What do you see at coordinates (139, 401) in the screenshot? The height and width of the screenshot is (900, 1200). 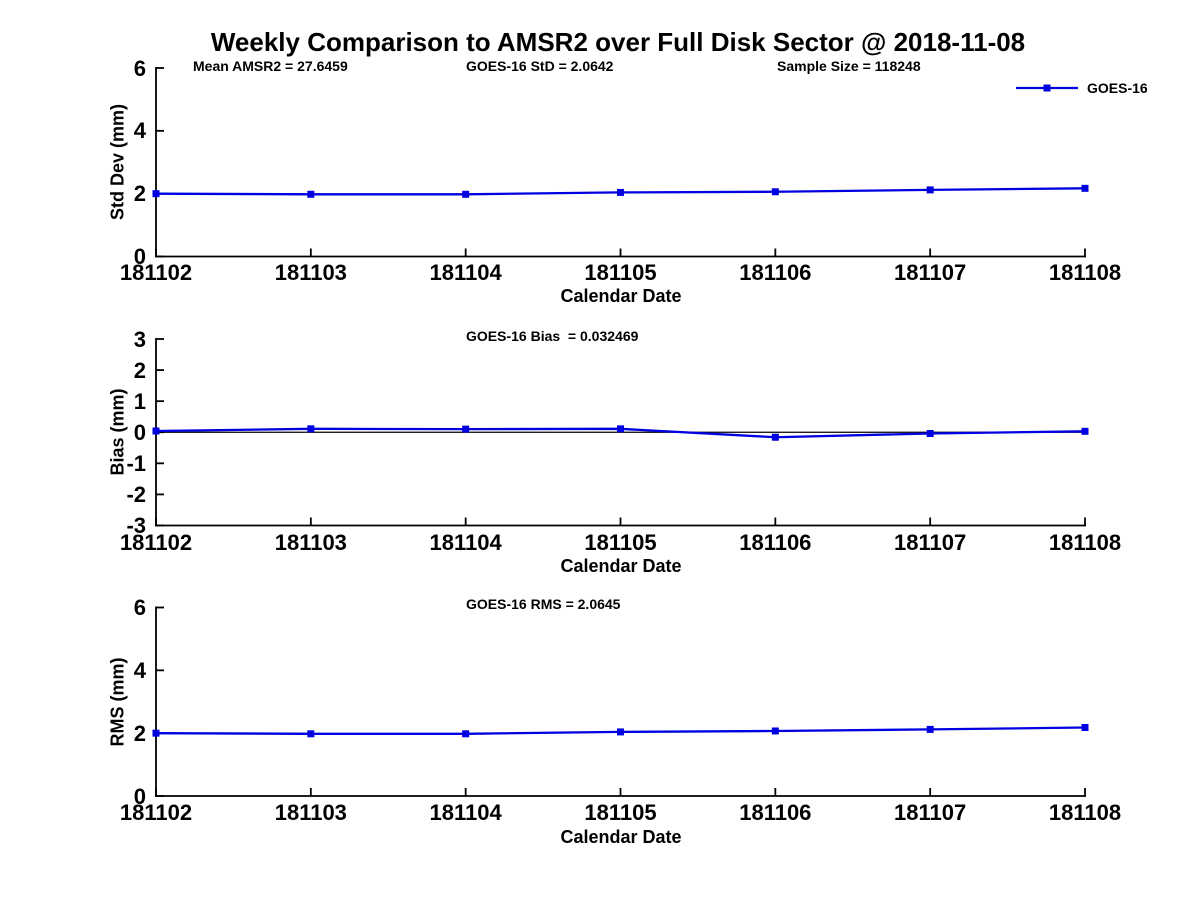 I see `y-tick-label: 1` at bounding box center [139, 401].